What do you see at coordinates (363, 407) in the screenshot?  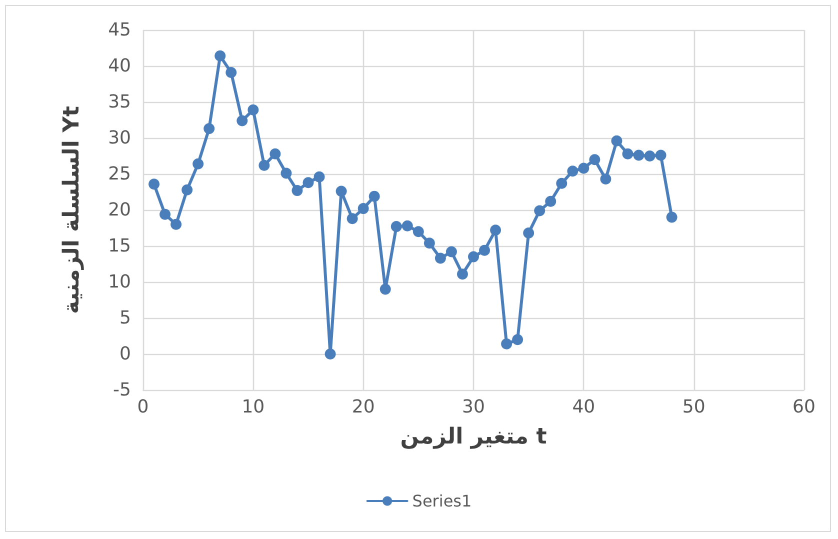 I see `x-tick-label: 20` at bounding box center [363, 407].